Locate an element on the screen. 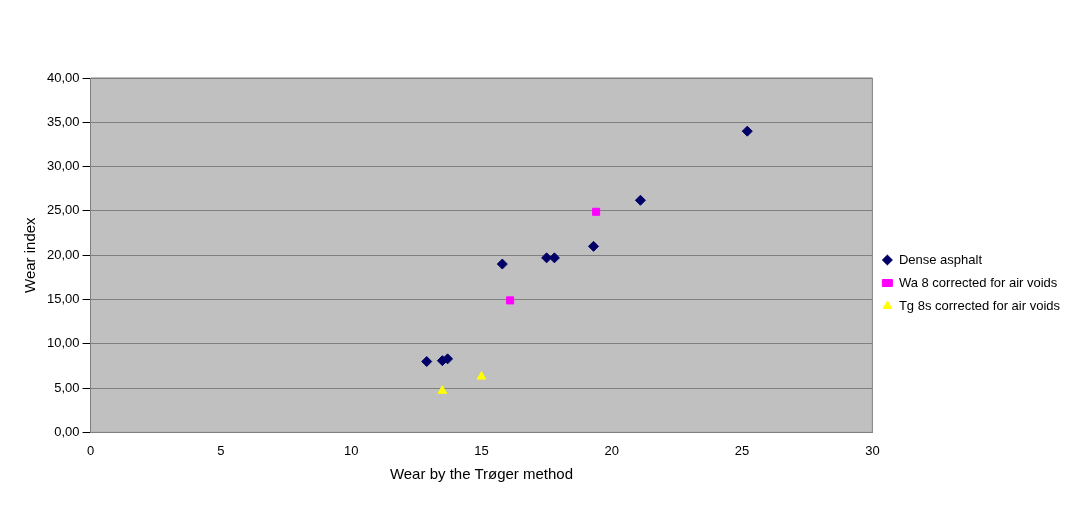  x-axis-title: Wear by the Trøger method is located at coordinates (481, 474).